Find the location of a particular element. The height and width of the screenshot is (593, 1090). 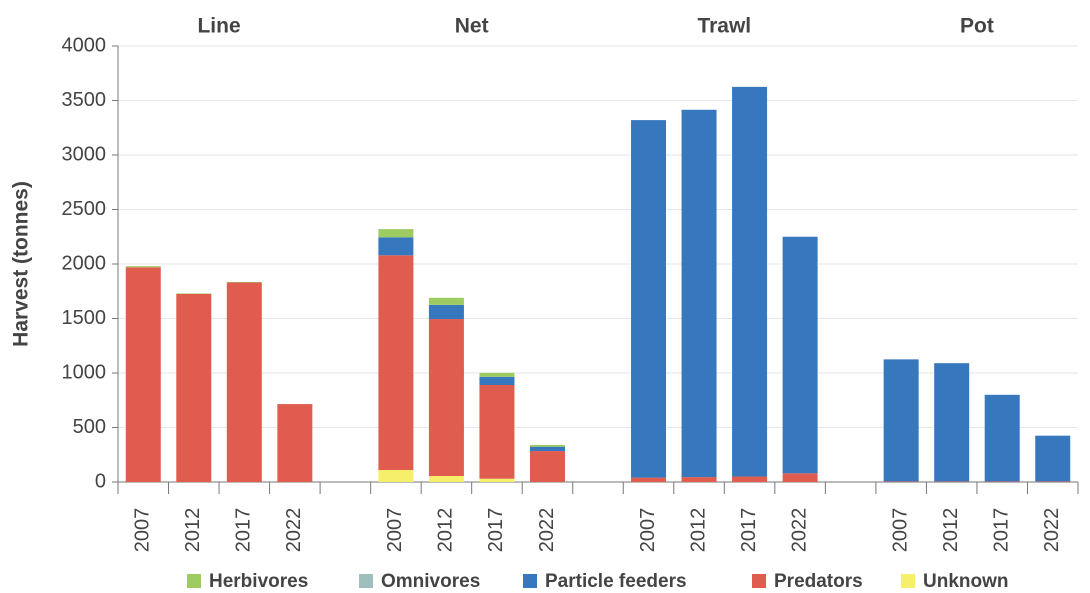

y-tick-label: 3000 is located at coordinates (84, 154).